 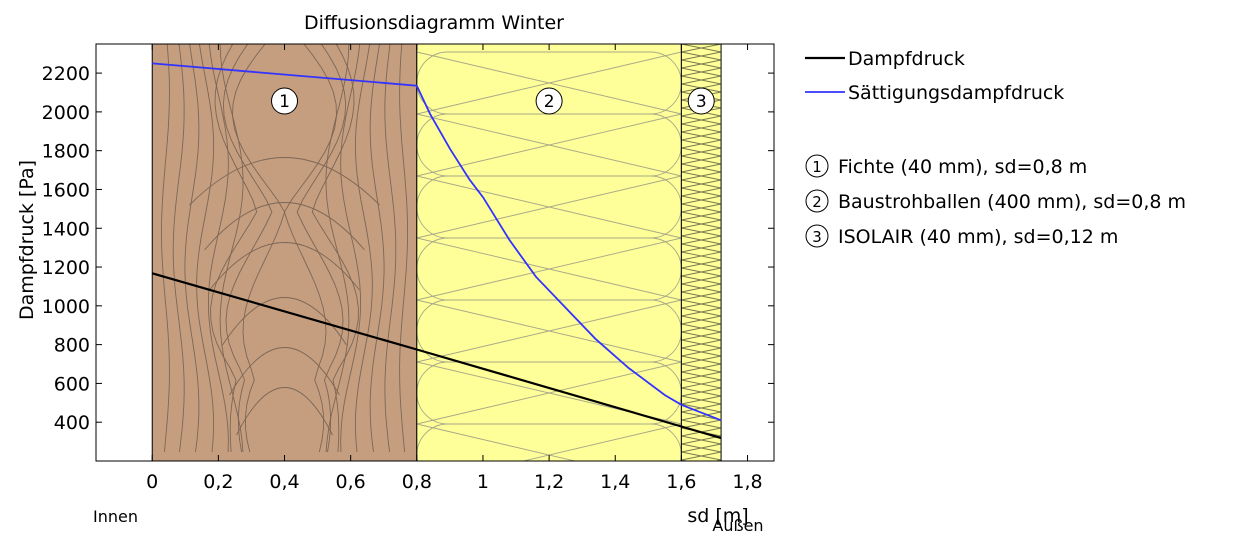 What do you see at coordinates (66, 74) in the screenshot?
I see `y-tick-label: 2200` at bounding box center [66, 74].